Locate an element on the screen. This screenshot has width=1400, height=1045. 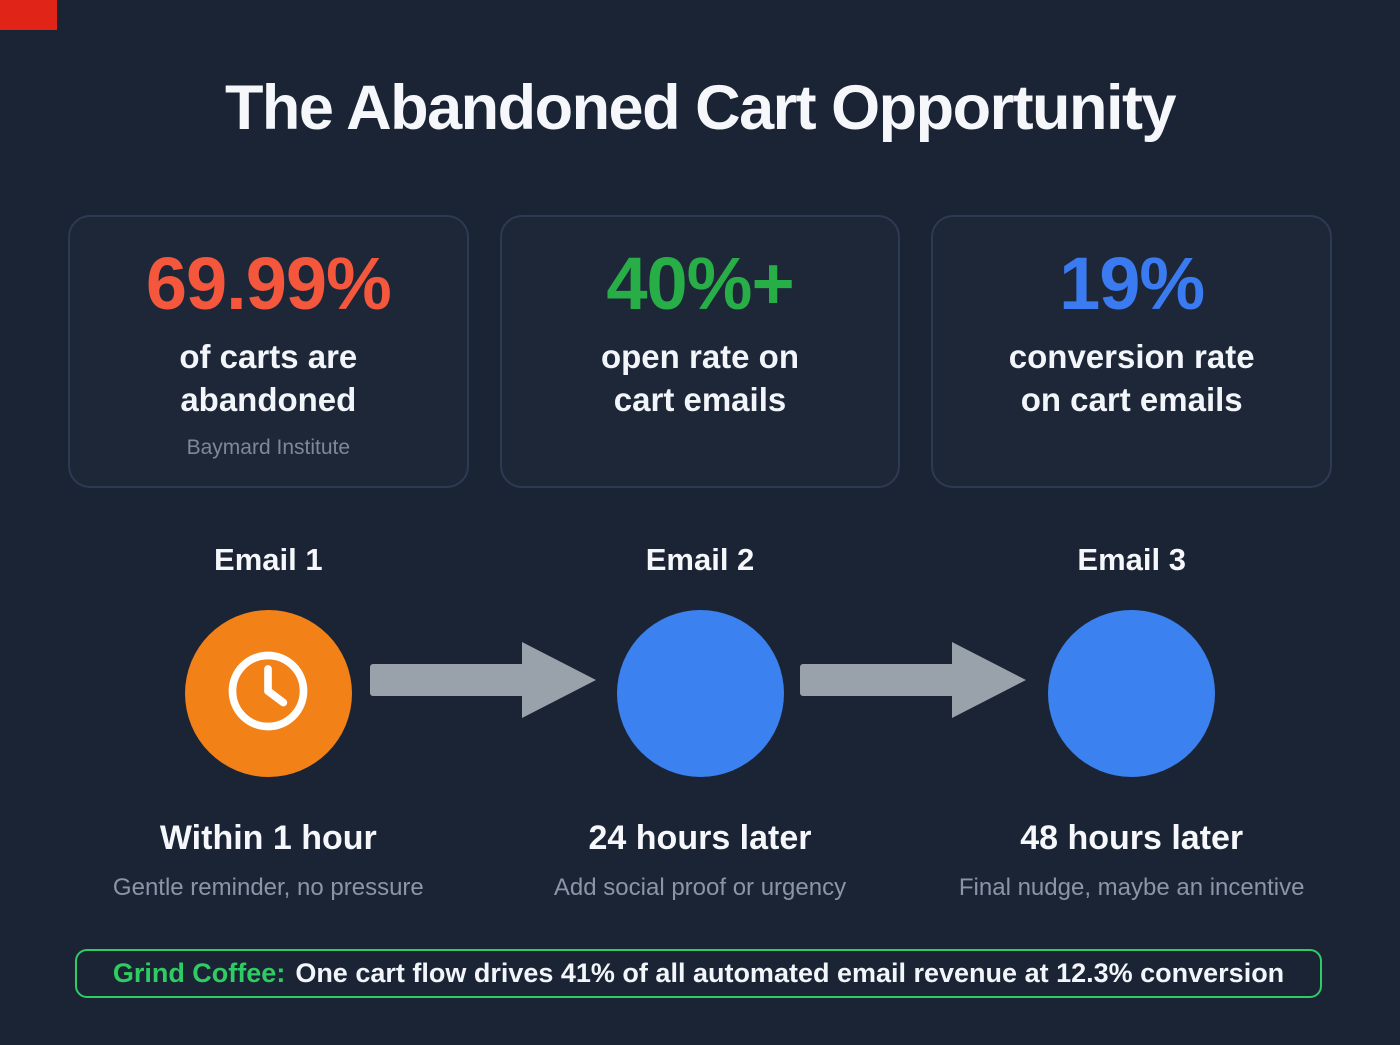
stat-card-open-rate: 40%+ open rate on cart emails is located at coordinates (700, 351).